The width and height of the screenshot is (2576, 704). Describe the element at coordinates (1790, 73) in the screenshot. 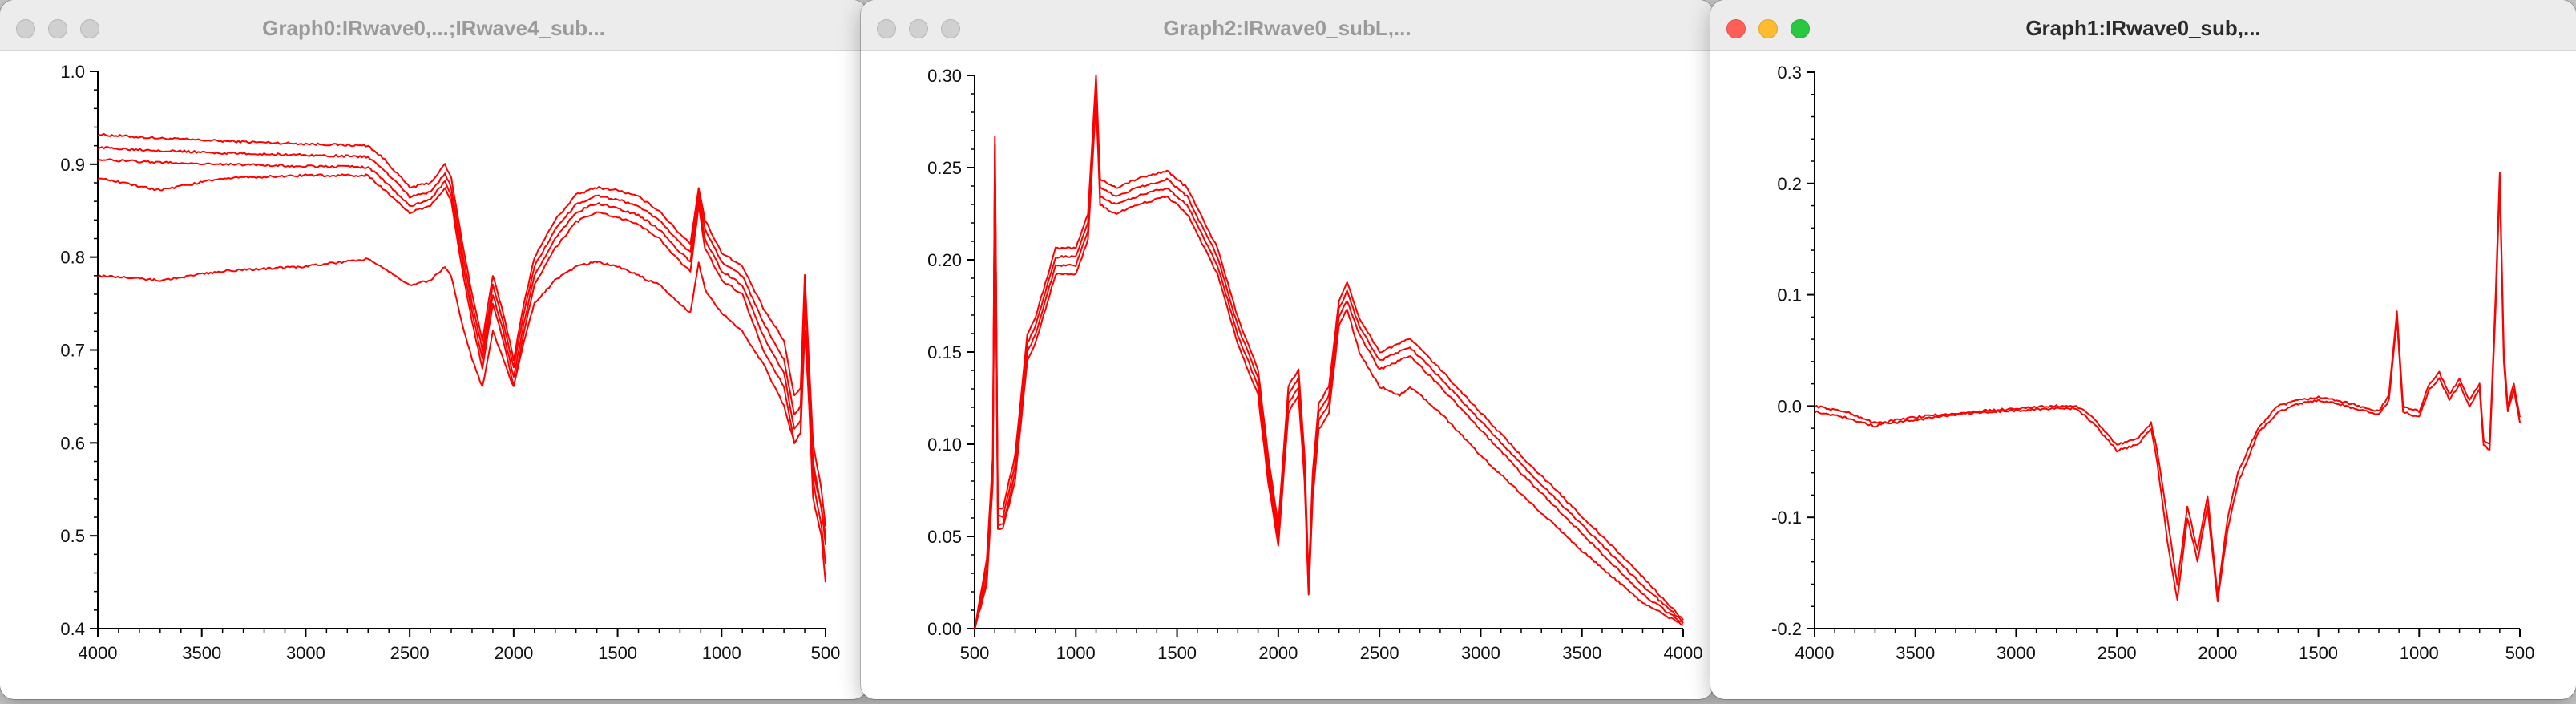

I see `y-tick-label: 0.3` at that location.